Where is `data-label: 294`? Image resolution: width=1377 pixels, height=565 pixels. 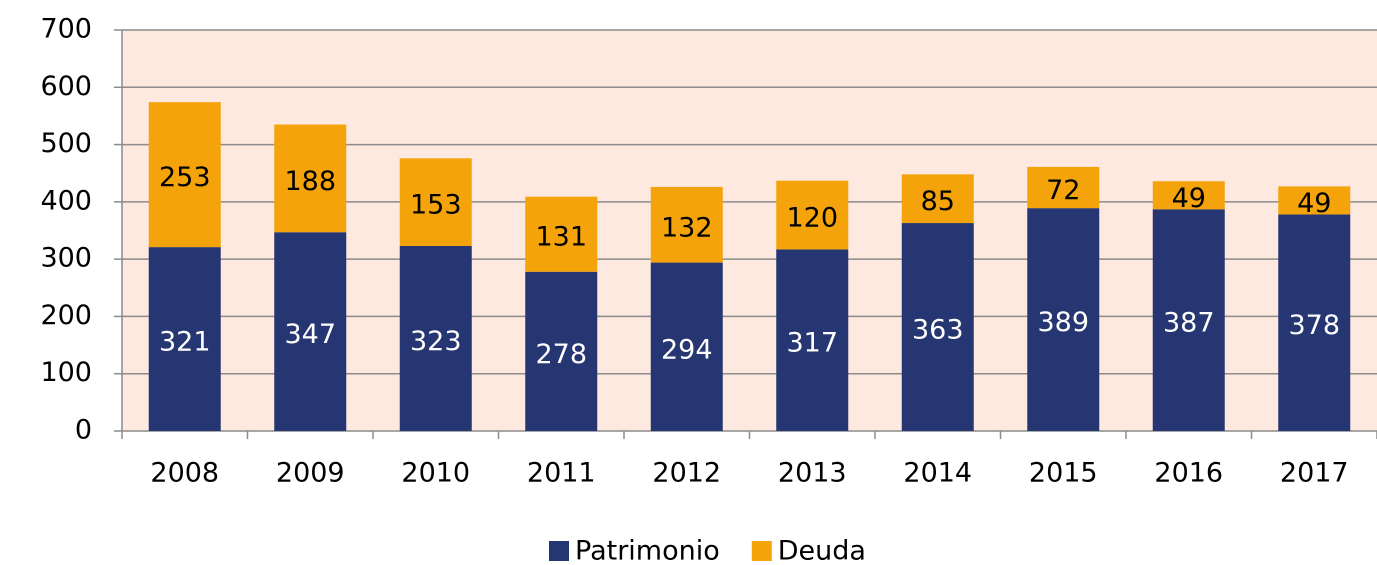 data-label: 294 is located at coordinates (687, 349).